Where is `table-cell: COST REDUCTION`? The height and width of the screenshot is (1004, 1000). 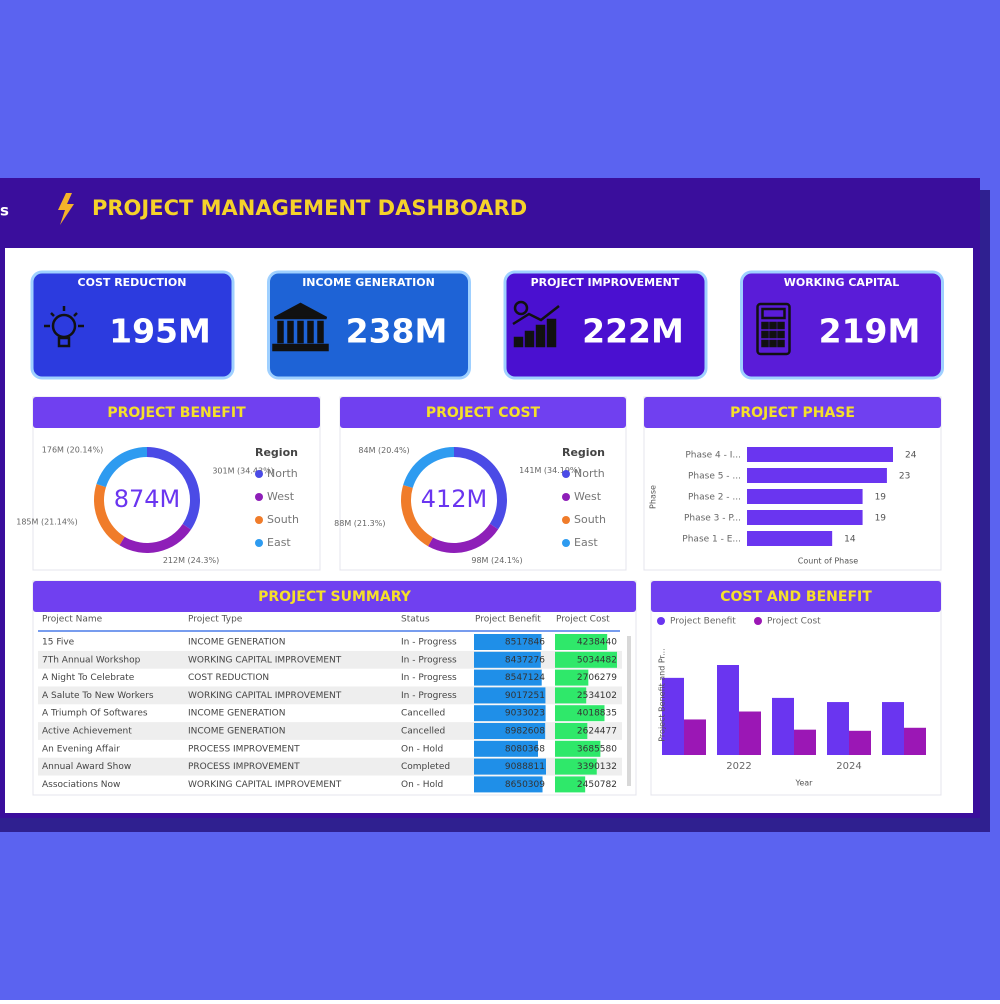
table-cell: COST REDUCTION is located at coordinates (228, 678).